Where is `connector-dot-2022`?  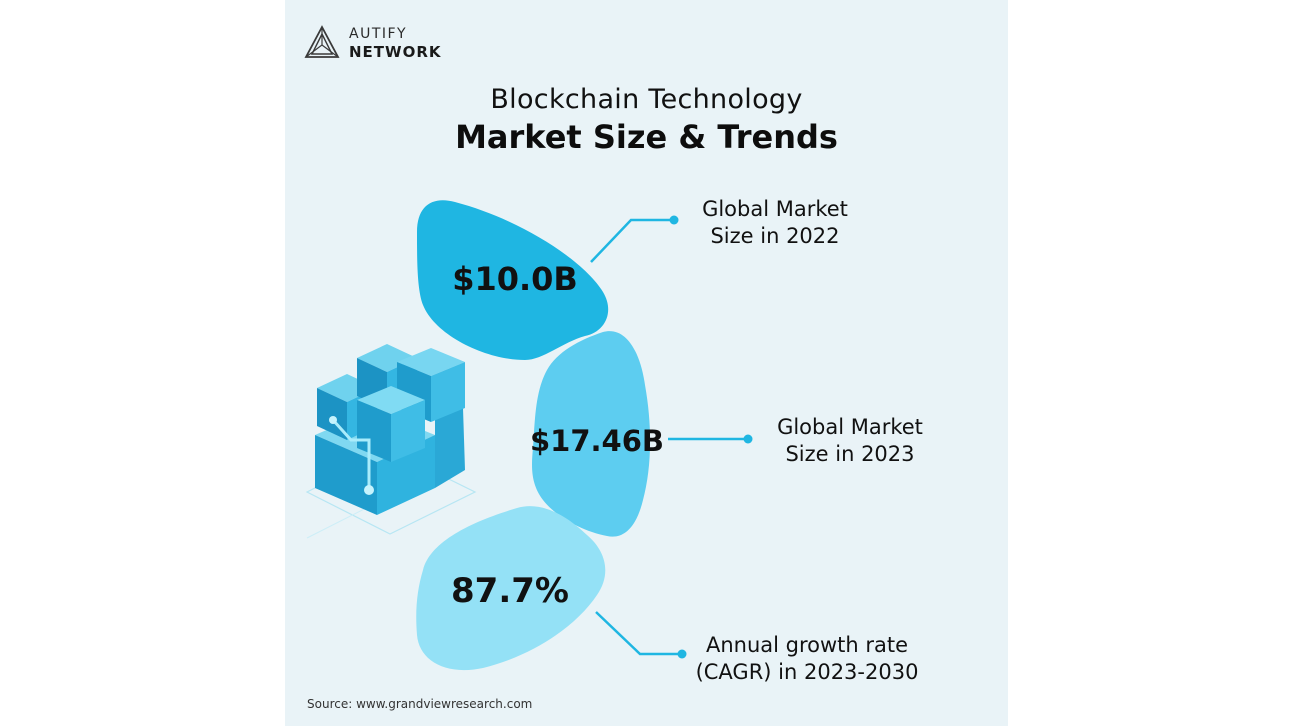 connector-dot-2022 is located at coordinates (674, 220).